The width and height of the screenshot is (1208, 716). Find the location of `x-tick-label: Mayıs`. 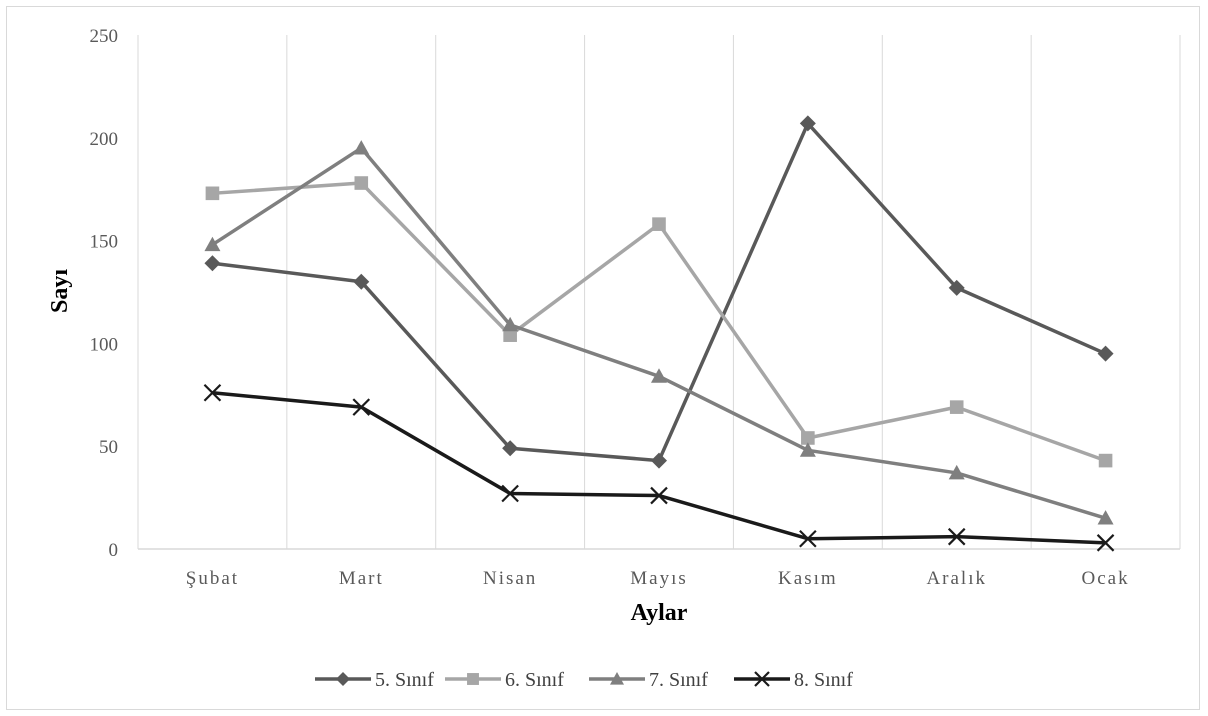

x-tick-label: Mayıs is located at coordinates (659, 578).